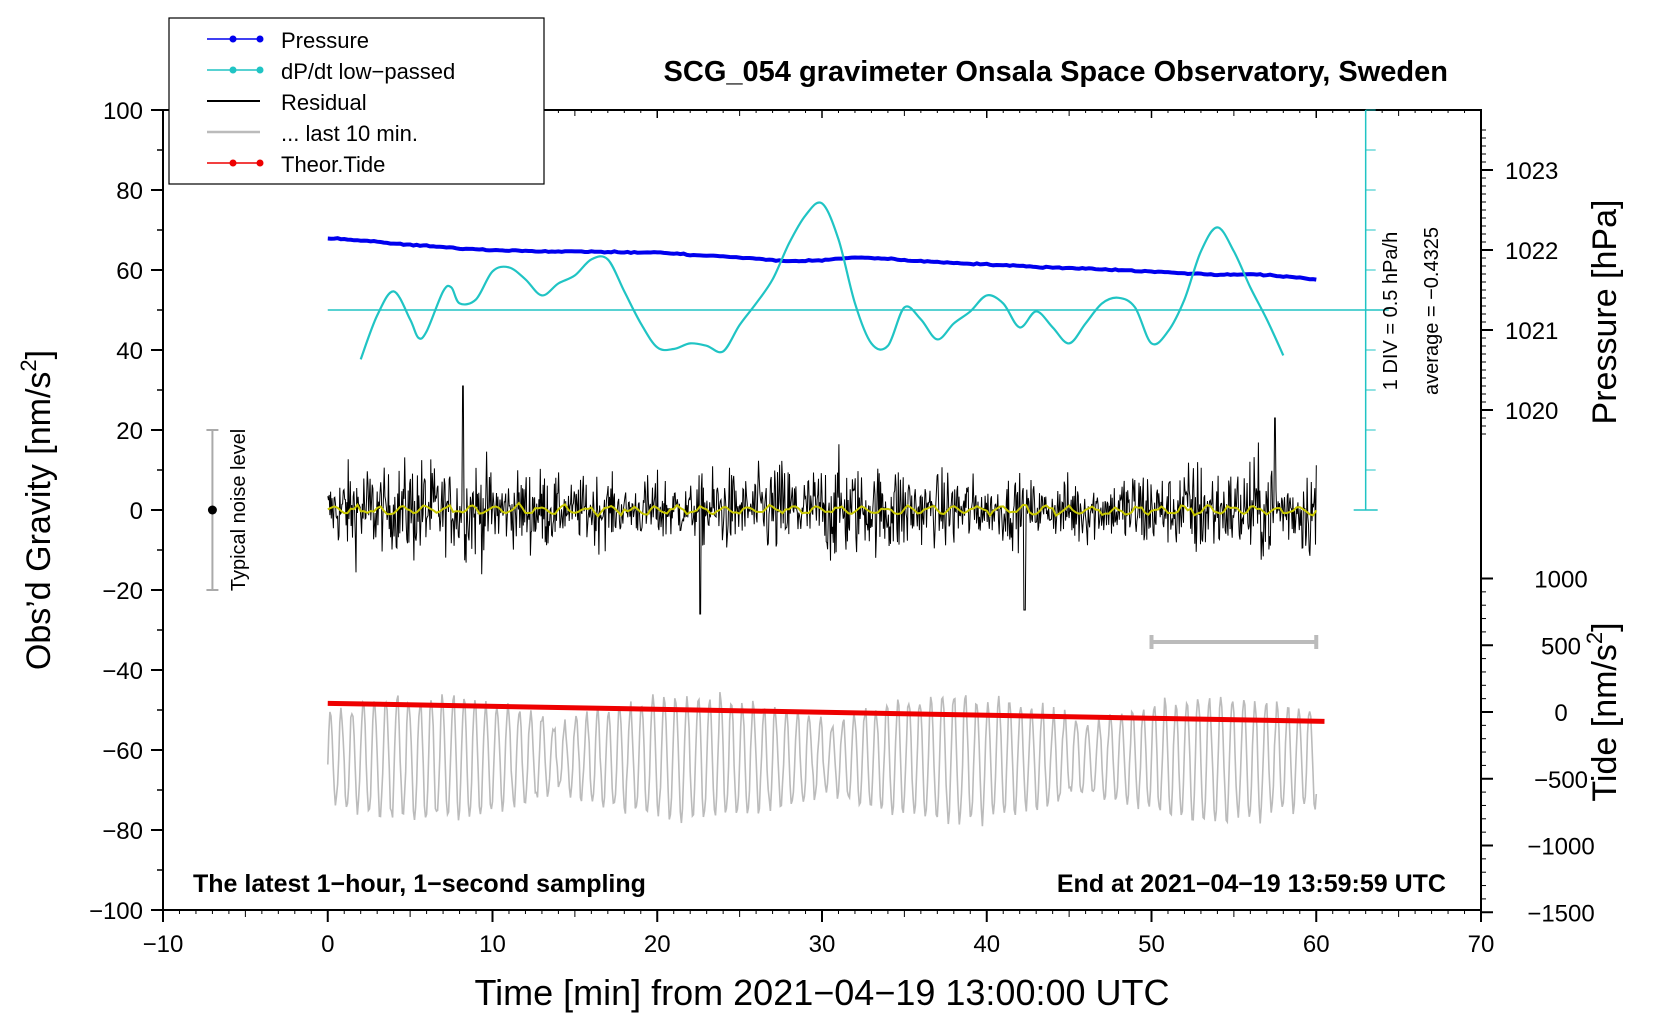  What do you see at coordinates (492, 944) in the screenshot?
I see `x-tick-label: 10` at bounding box center [492, 944].